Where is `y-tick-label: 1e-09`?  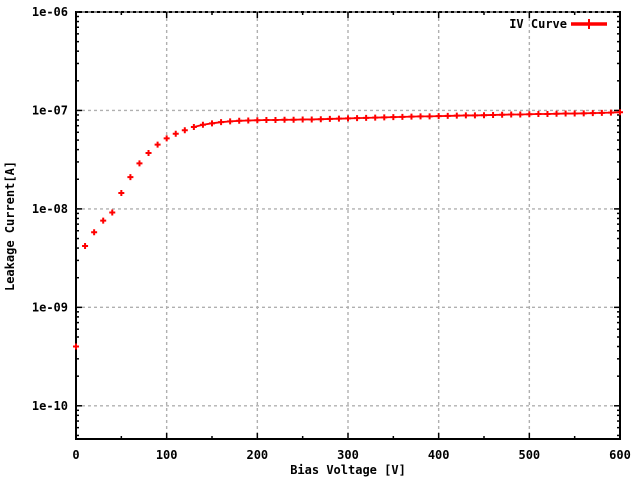
y-tick-label: 1e-09 is located at coordinates (50, 307).